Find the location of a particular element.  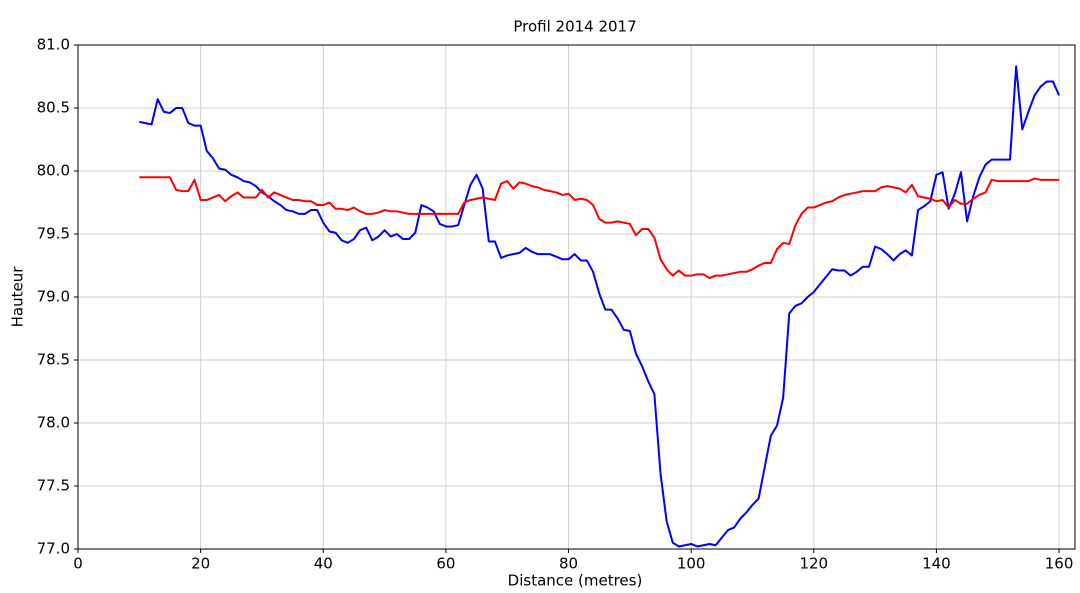

x-tick-label: 160 is located at coordinates (1059, 564).